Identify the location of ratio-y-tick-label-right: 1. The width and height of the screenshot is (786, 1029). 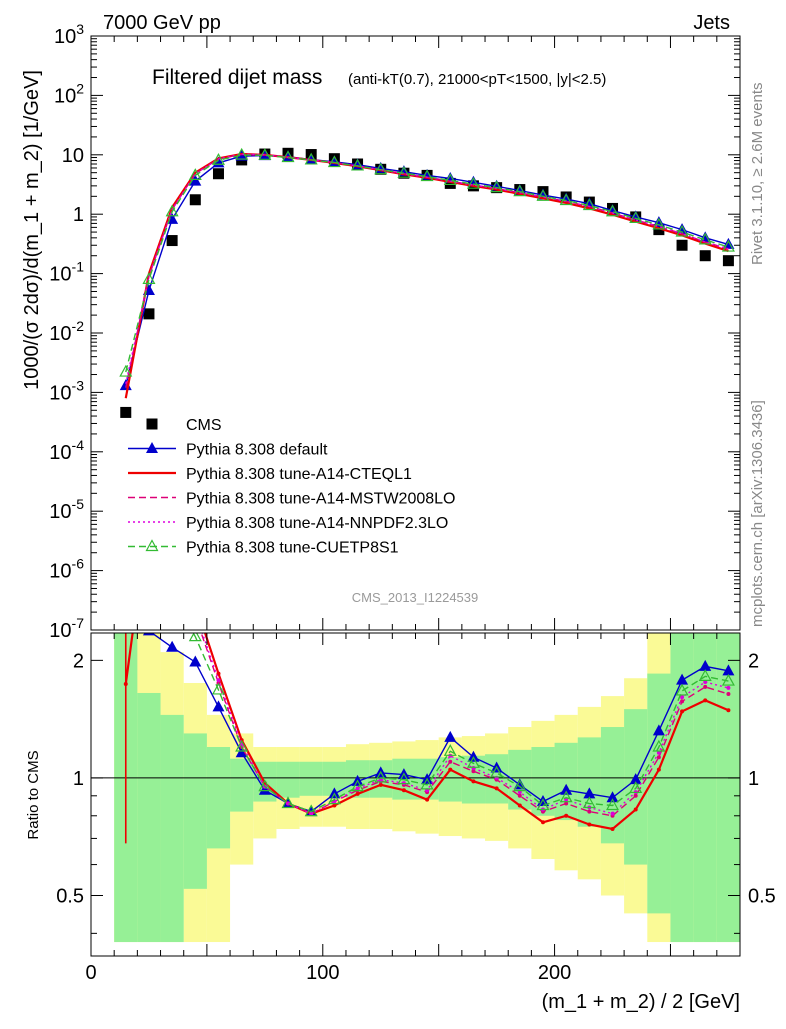
(753, 779).